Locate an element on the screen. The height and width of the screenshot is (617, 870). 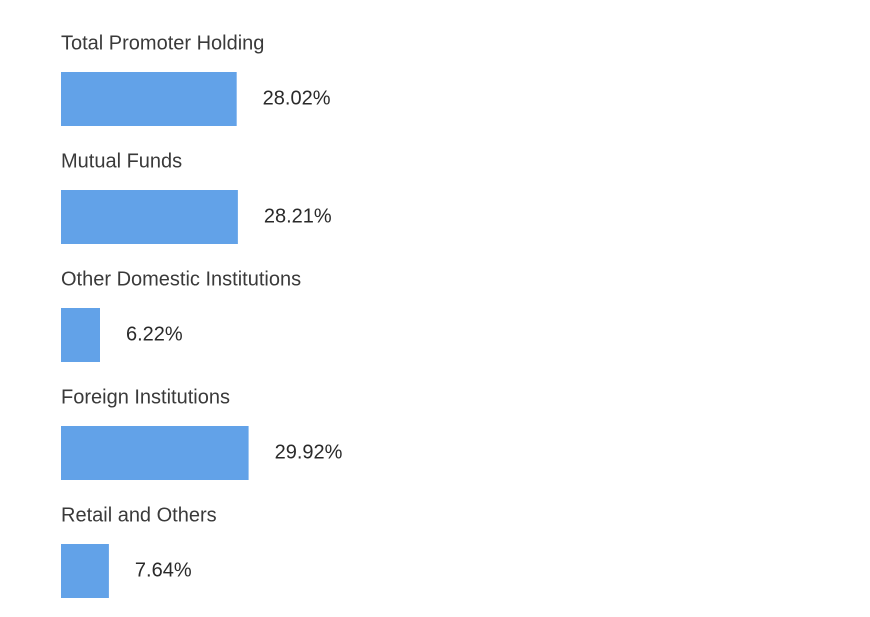
value-label: 7.64% is located at coordinates (163, 570).